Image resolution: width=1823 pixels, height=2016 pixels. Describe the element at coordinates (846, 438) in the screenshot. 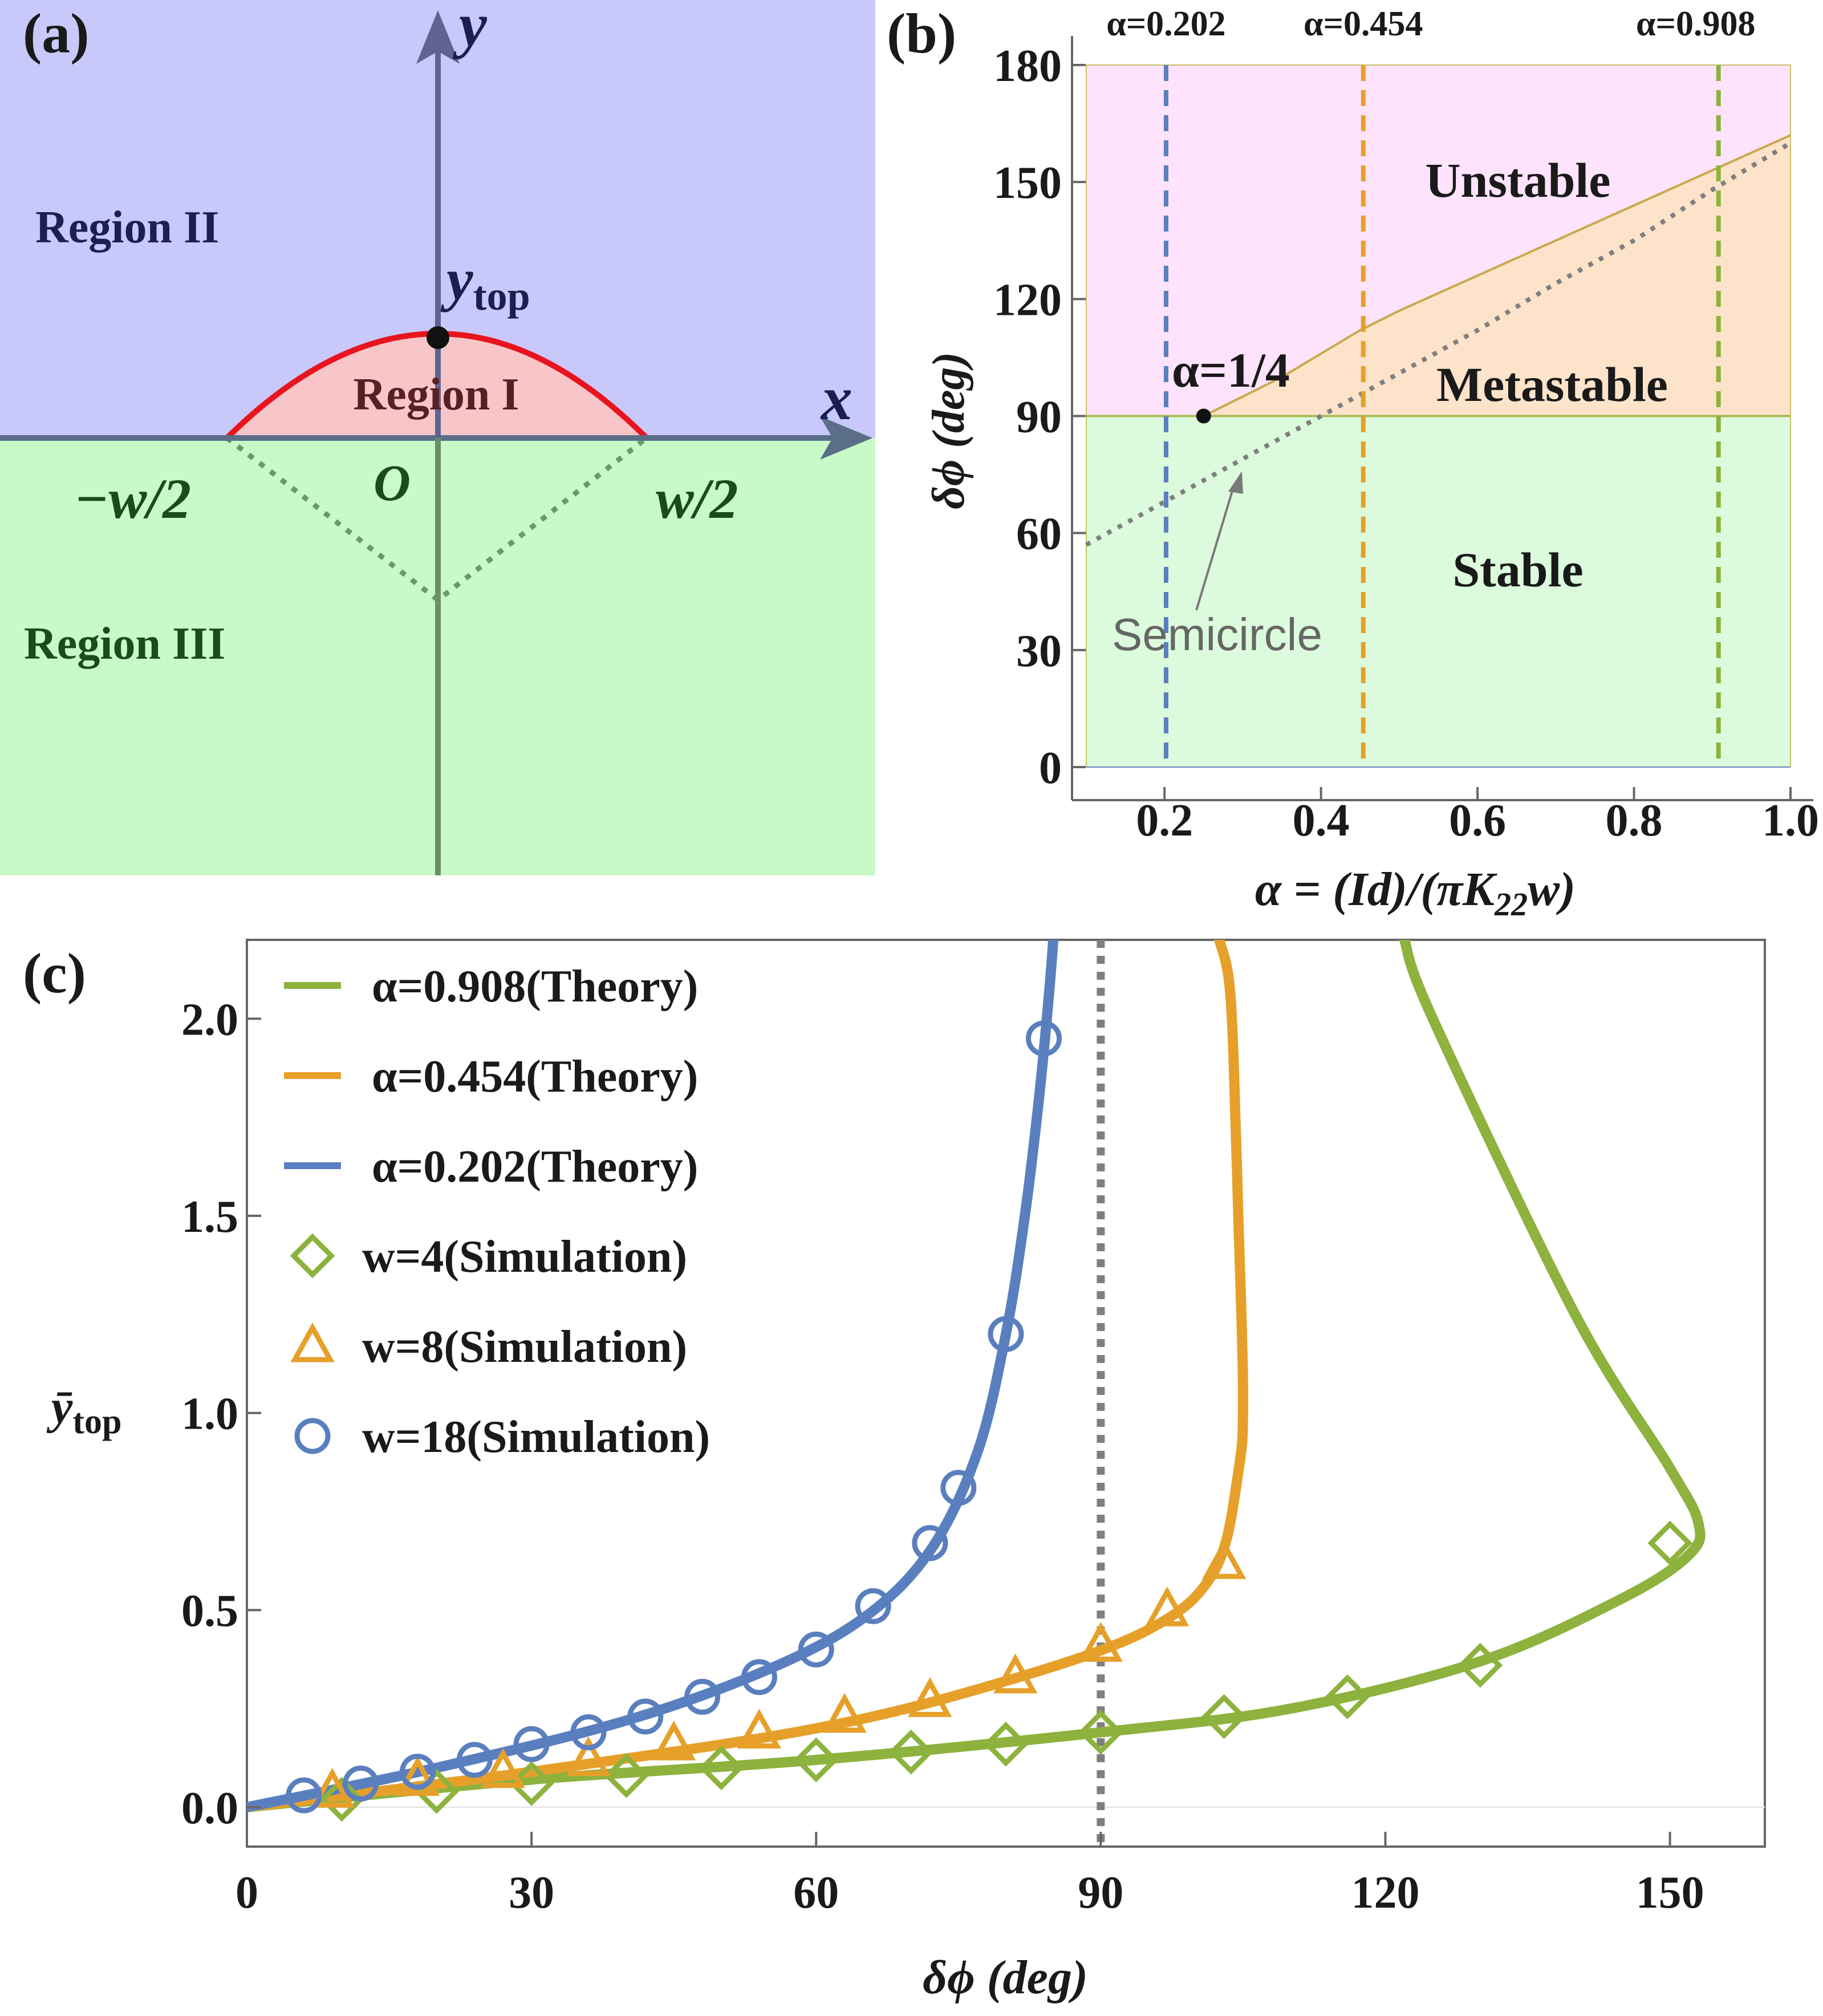

I see `x-axis-arrowhead` at that location.